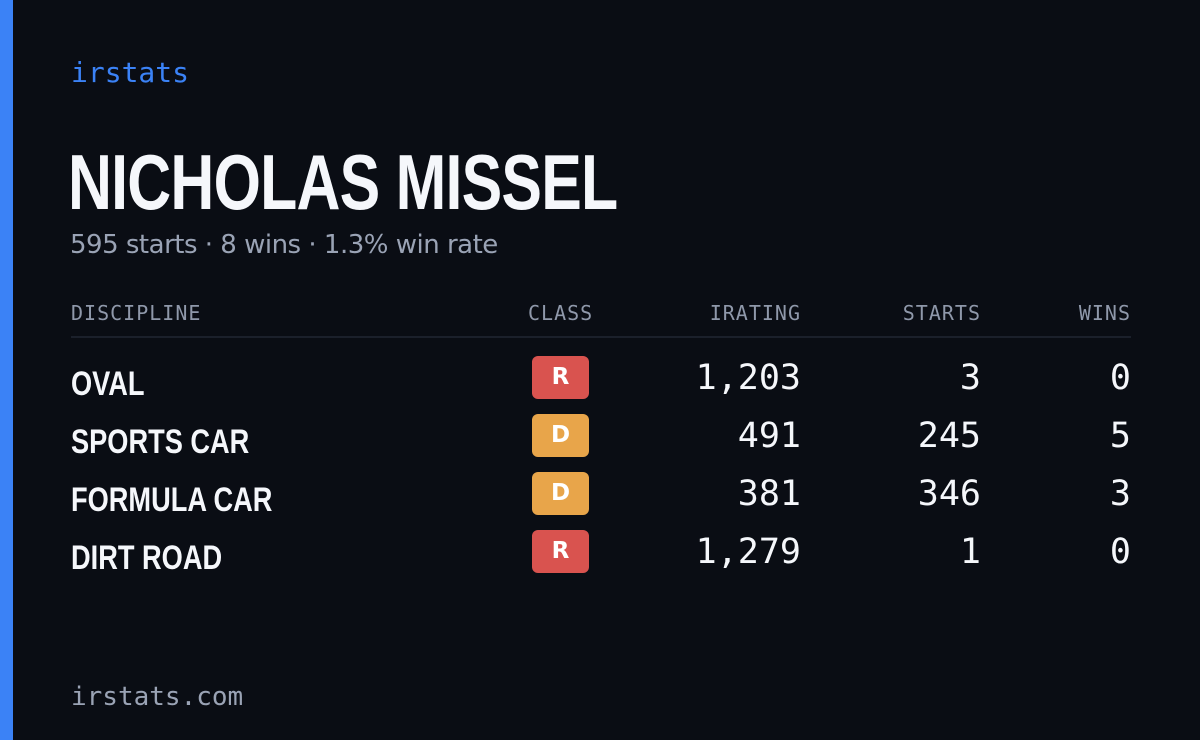 The image size is (1200, 740). Describe the element at coordinates (949, 436) in the screenshot. I see `row-starts: 245` at that location.